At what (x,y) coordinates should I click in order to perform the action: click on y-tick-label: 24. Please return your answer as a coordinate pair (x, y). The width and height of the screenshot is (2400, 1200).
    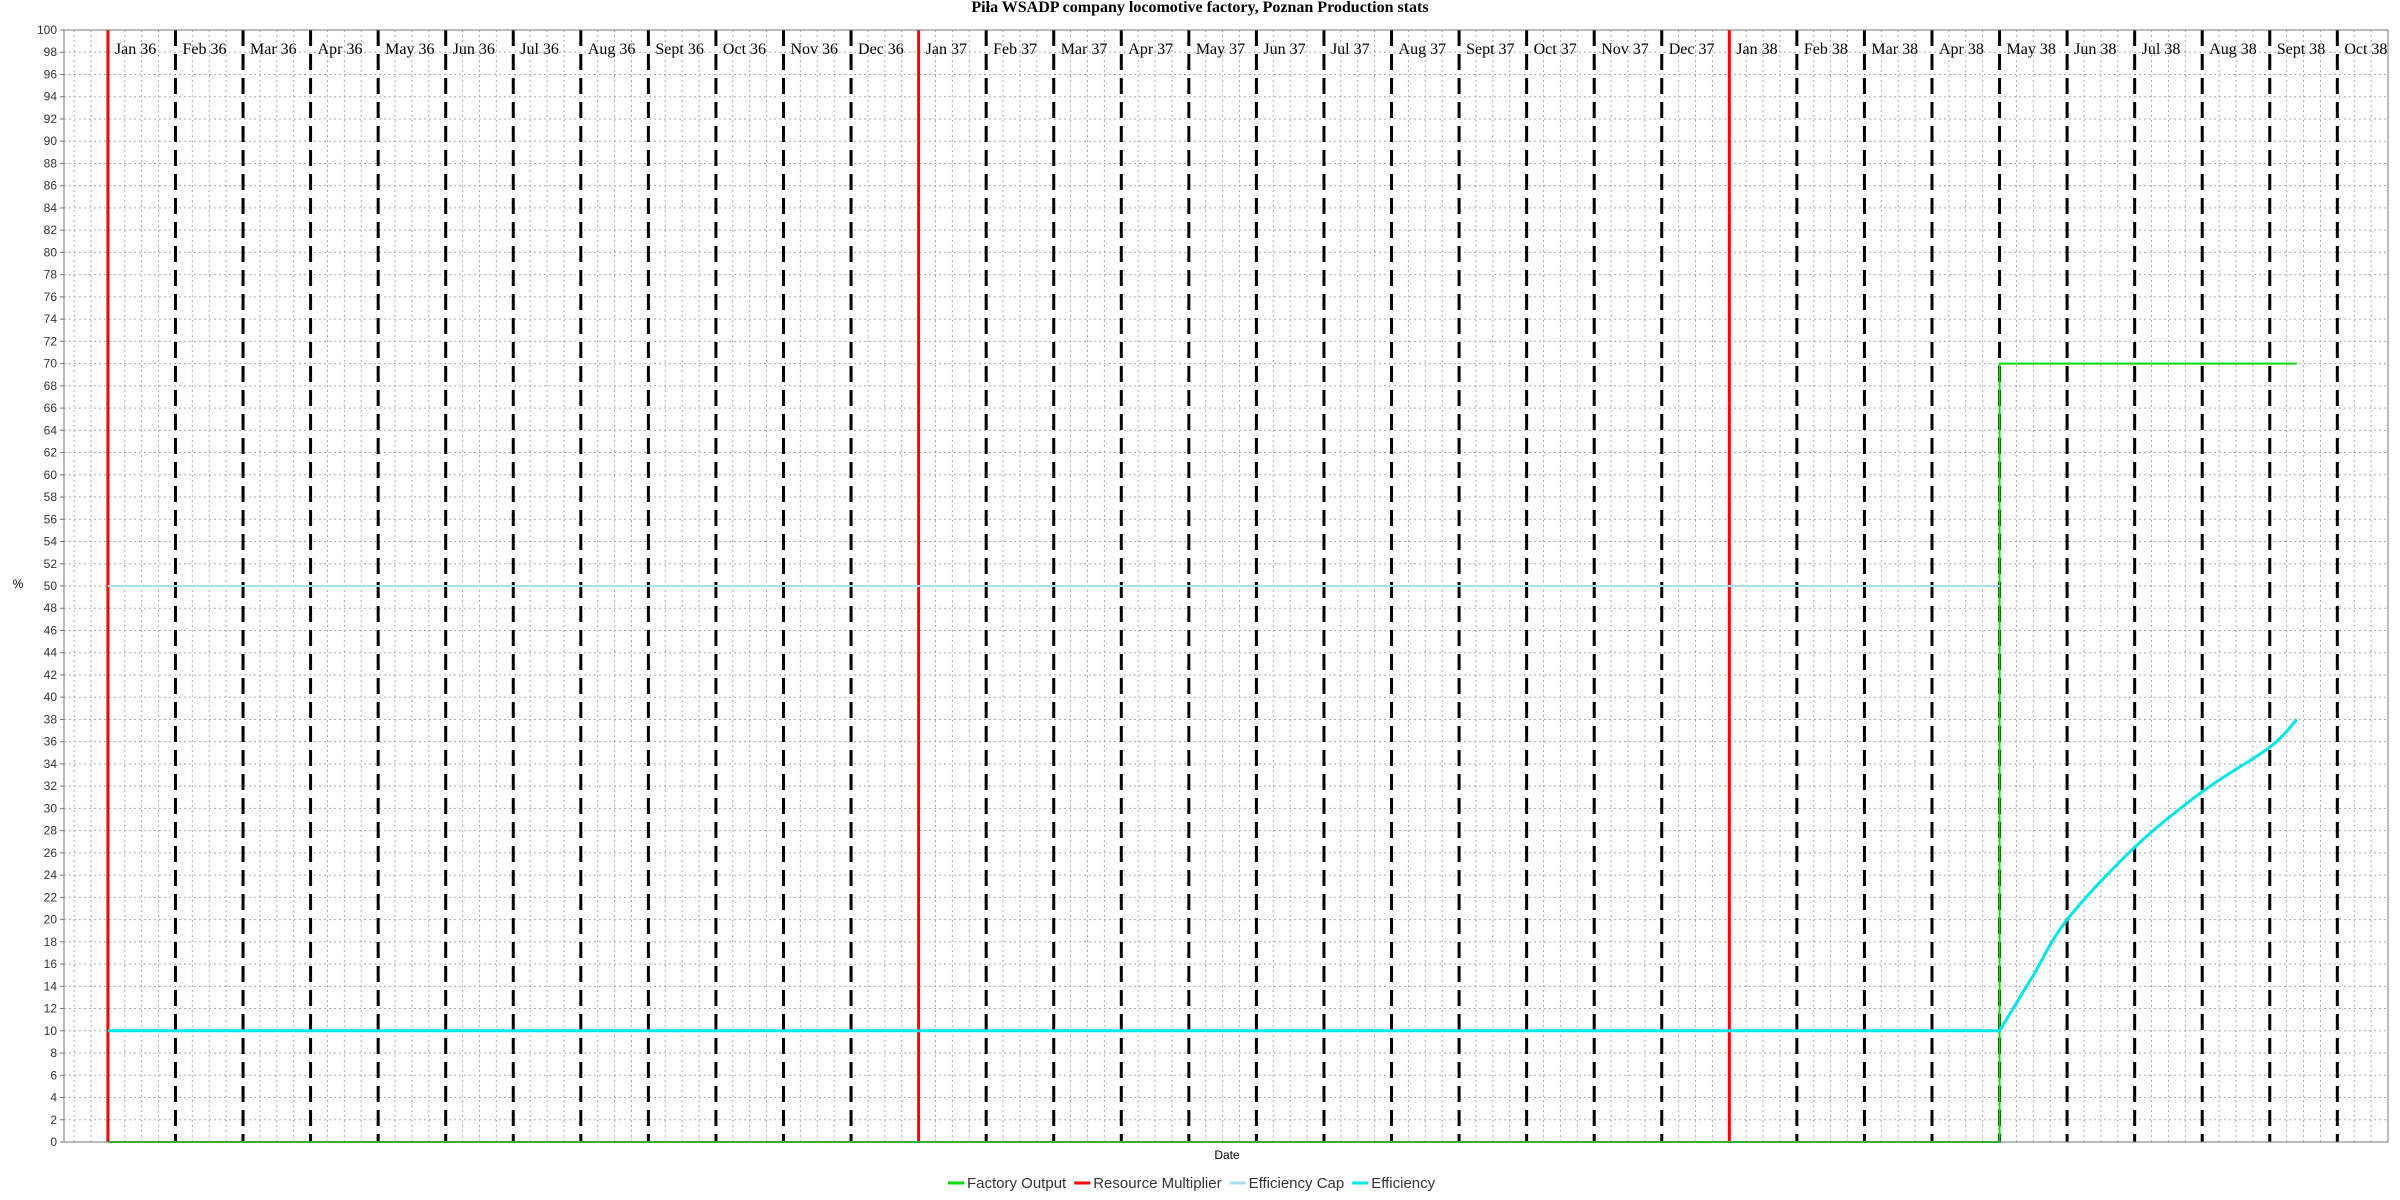
    Looking at the image, I should click on (51, 875).